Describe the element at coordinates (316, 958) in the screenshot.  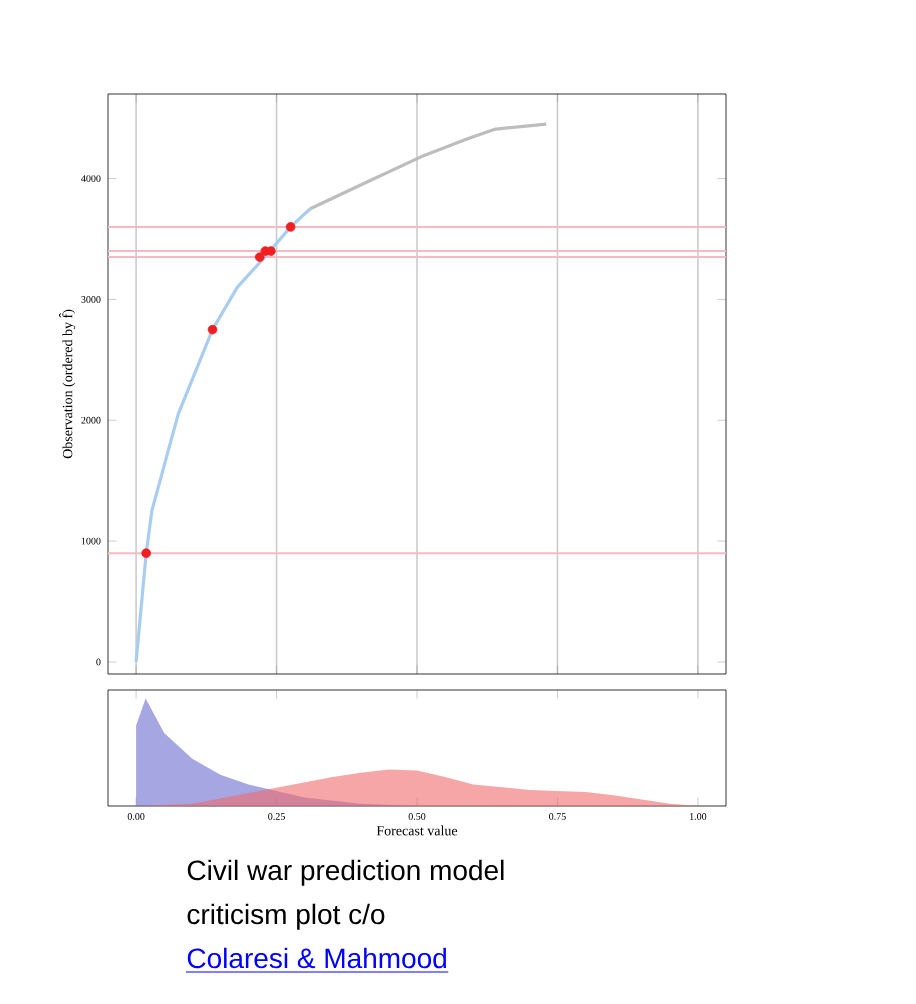
I see `text: Colaresi & Mahmood` at that location.